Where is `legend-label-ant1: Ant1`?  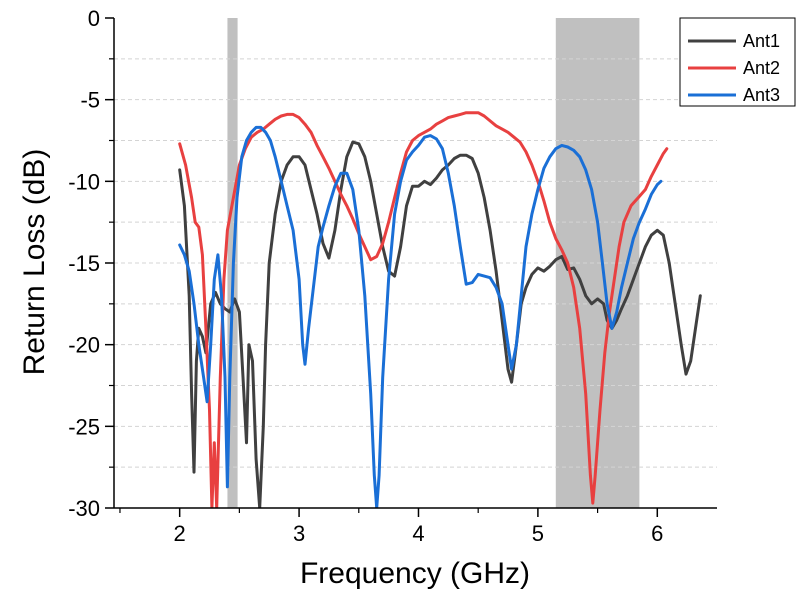 legend-label-ant1: Ant1 is located at coordinates (761, 41).